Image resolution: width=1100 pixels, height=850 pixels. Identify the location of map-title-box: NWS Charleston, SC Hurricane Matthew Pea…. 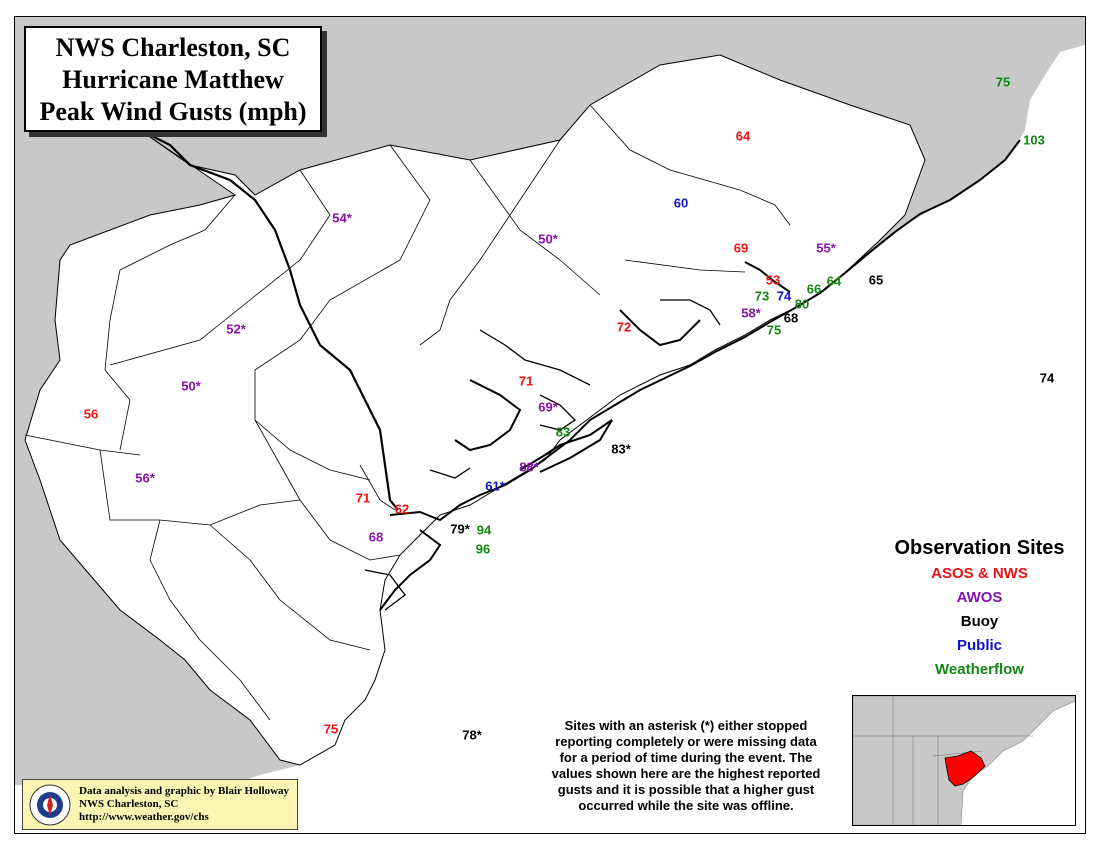
(173, 79).